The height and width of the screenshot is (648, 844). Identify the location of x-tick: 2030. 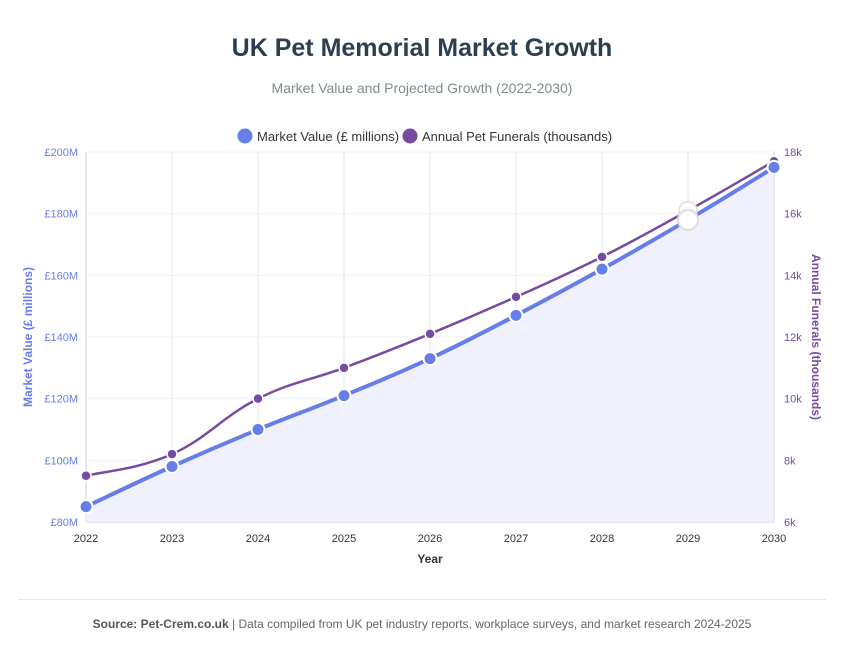
(774, 539).